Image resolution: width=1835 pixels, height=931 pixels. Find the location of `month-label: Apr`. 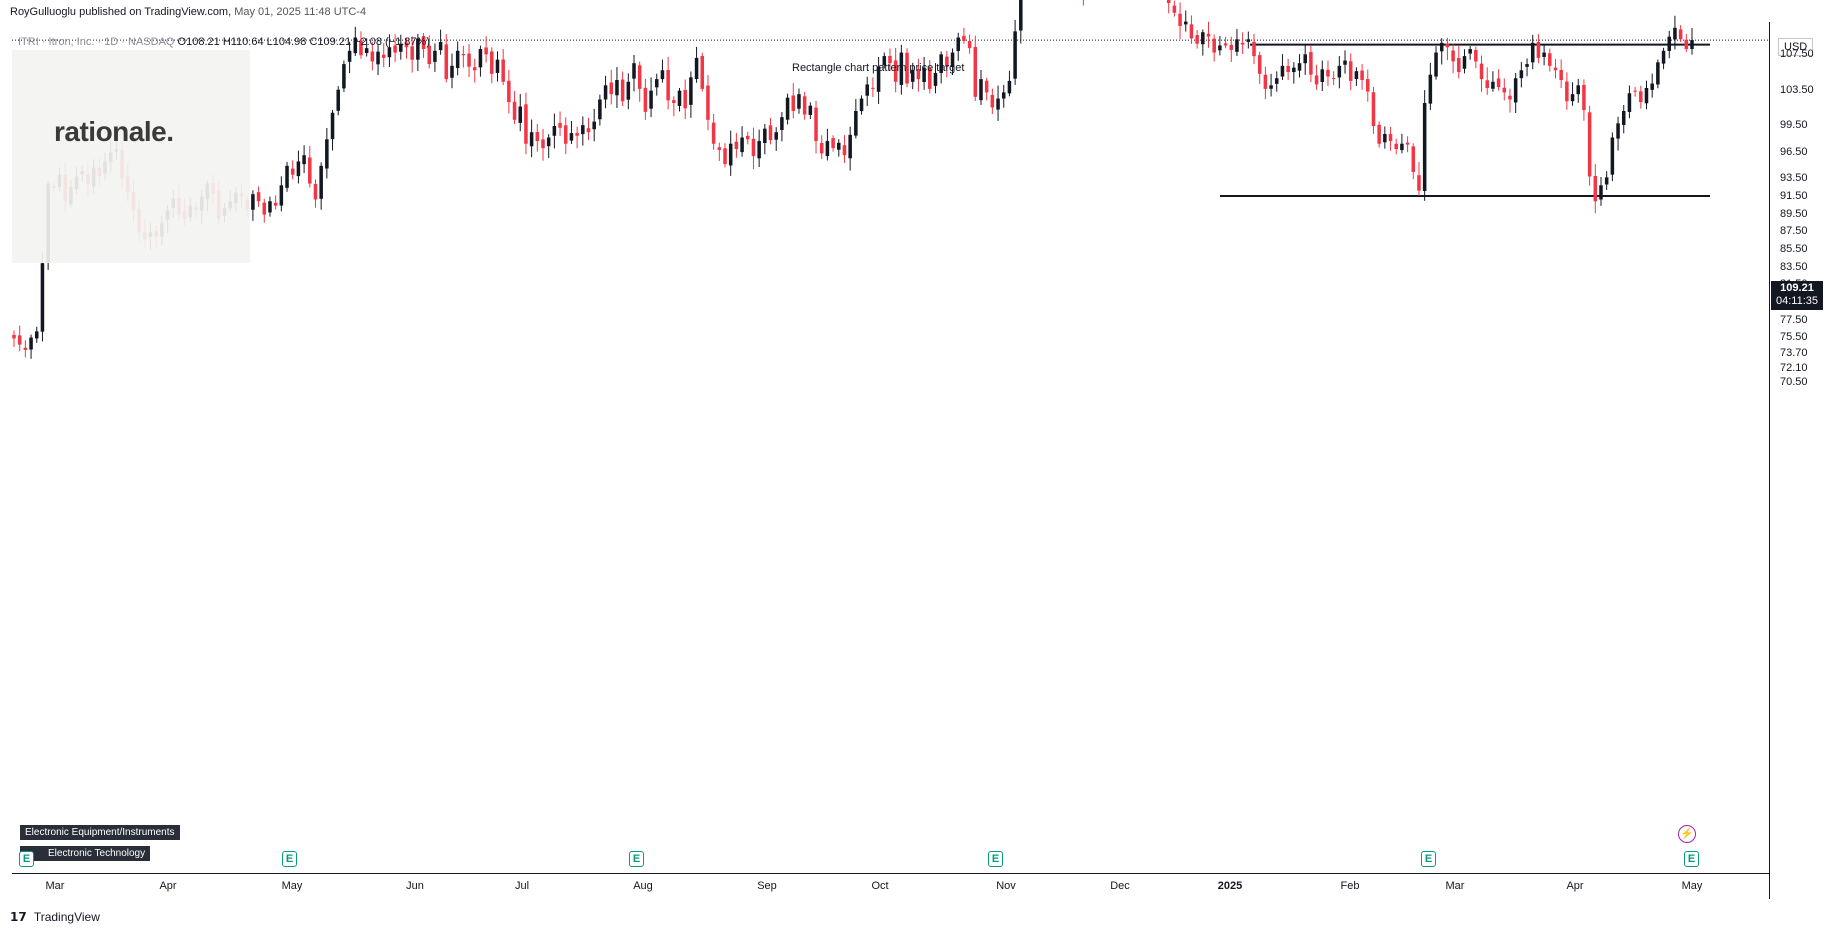

month-label: Apr is located at coordinates (168, 886).